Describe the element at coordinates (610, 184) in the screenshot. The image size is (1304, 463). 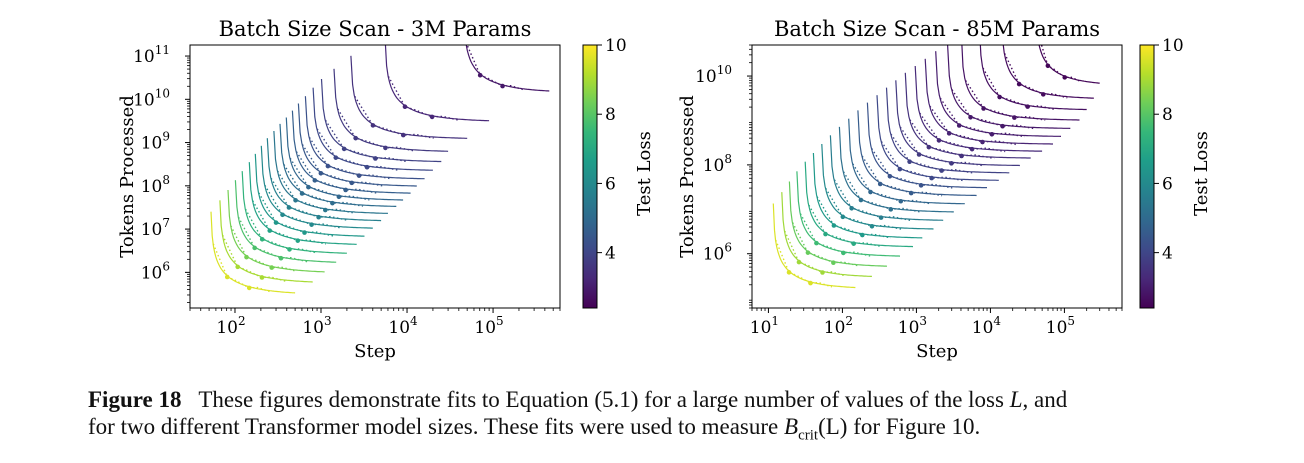
I see `colorbar-tick-label: 6` at that location.